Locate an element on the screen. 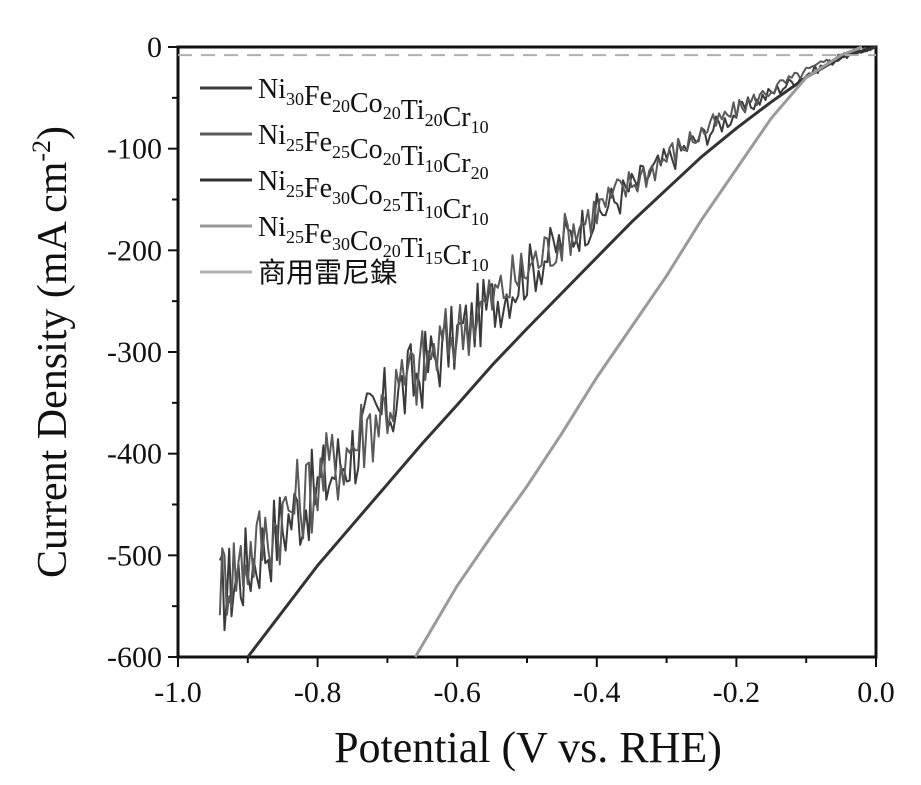 Image resolution: width=921 pixels, height=785 pixels. y-tick-label-5: -500 is located at coordinates (134, 555).